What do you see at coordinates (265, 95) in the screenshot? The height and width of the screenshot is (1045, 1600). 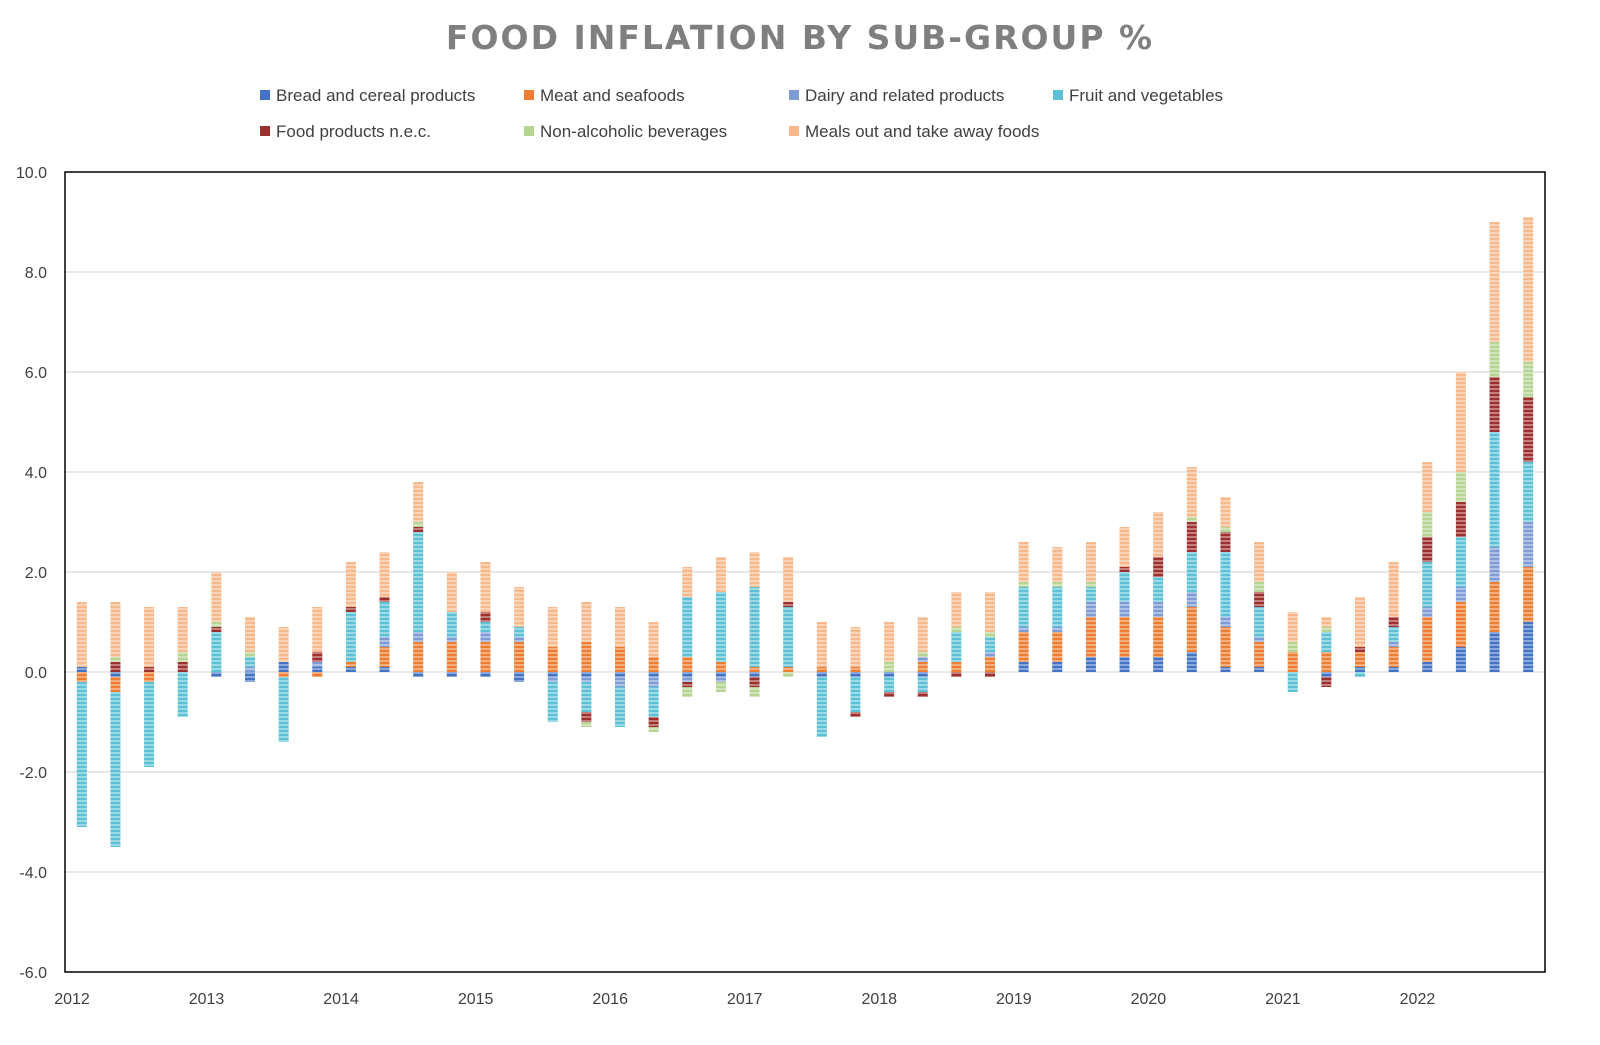 I see `legend-swatch-bread` at bounding box center [265, 95].